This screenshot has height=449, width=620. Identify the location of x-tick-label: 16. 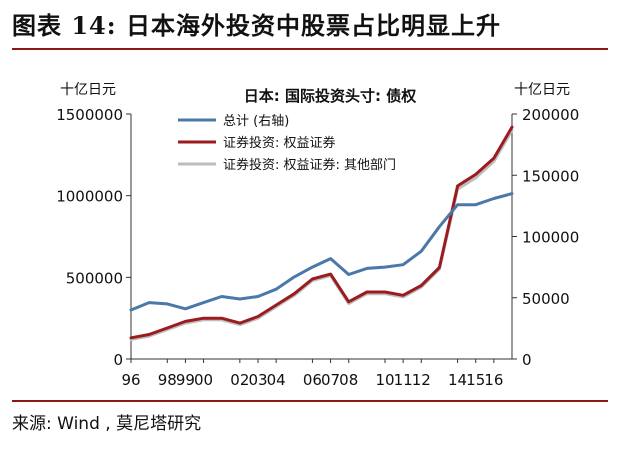
(493, 380).